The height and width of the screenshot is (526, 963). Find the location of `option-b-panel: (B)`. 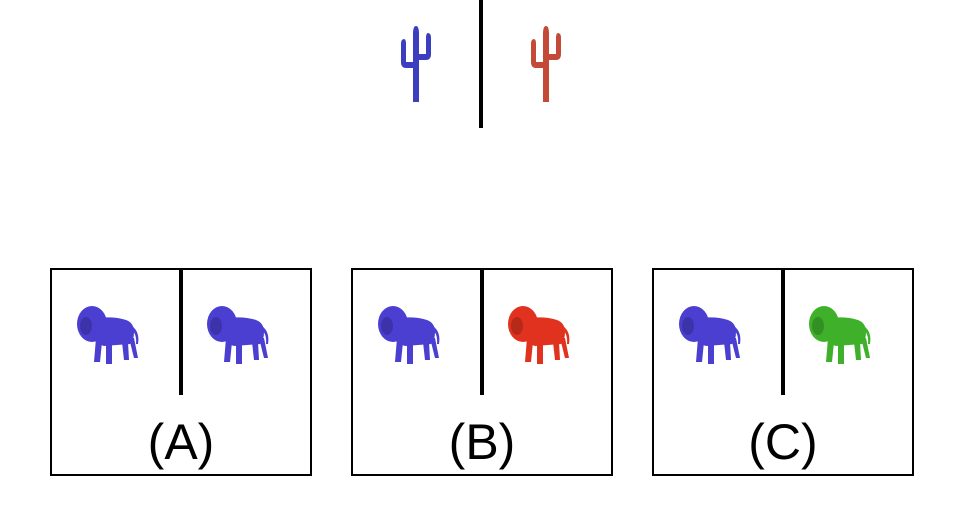

option-b-panel: (B) is located at coordinates (482, 372).